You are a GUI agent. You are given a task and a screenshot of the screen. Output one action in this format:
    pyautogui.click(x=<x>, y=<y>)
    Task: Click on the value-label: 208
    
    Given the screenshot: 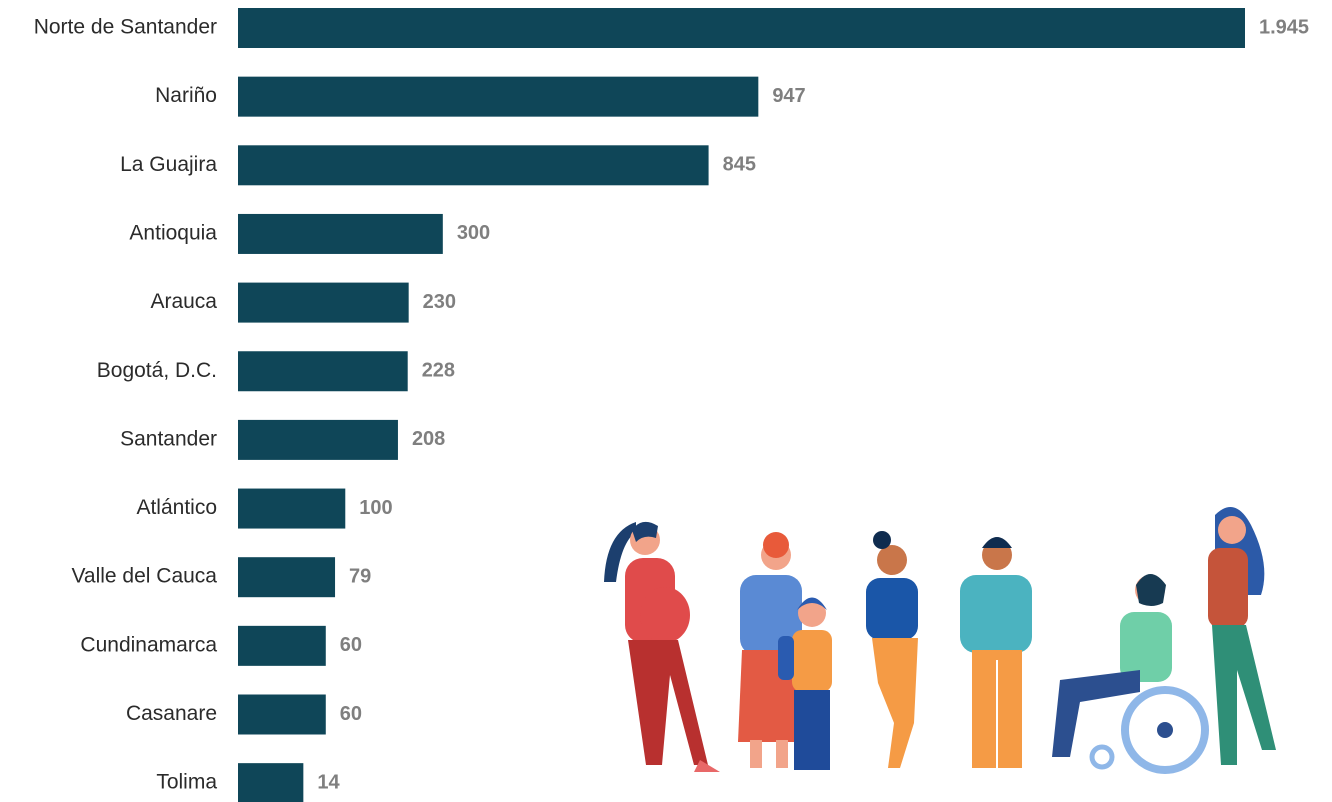 What is the action you would take?
    pyautogui.click(x=428, y=439)
    